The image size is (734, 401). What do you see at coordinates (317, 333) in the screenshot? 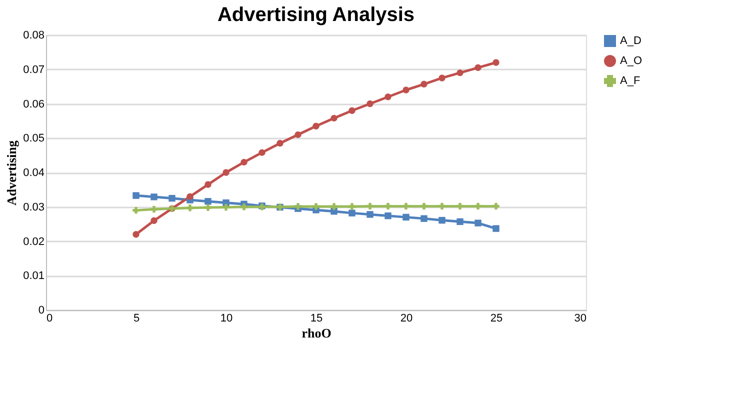
I see `x-axis-title: rhoO` at bounding box center [317, 333].